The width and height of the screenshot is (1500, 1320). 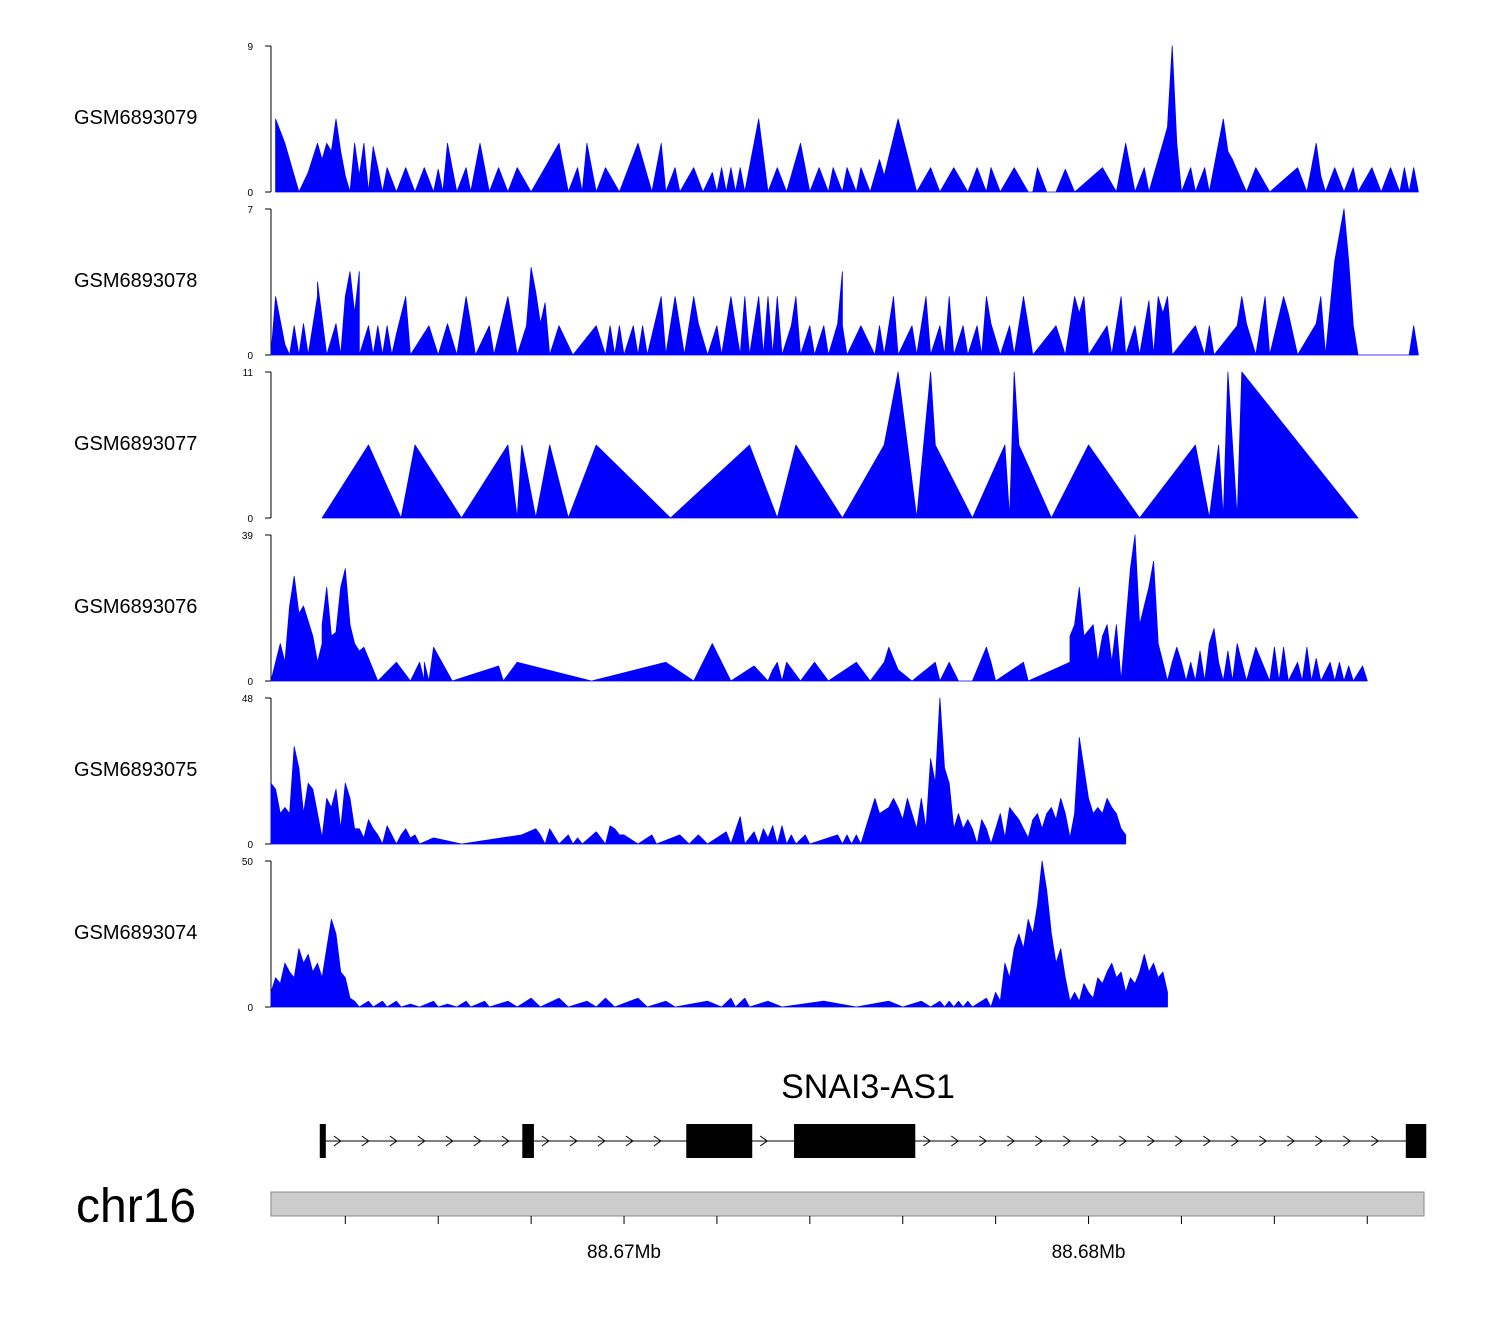 What do you see at coordinates (856, 1239) in the screenshot?
I see `axis-ticks: 88.67Mb 88.68Mb` at bounding box center [856, 1239].